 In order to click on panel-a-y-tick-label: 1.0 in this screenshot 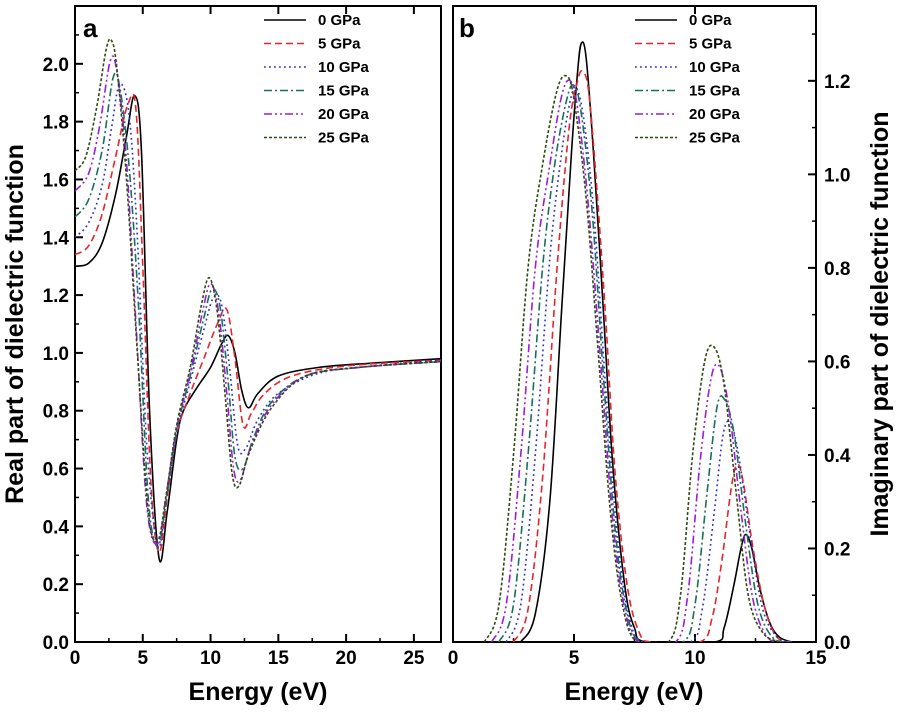, I will do `click(56, 354)`.